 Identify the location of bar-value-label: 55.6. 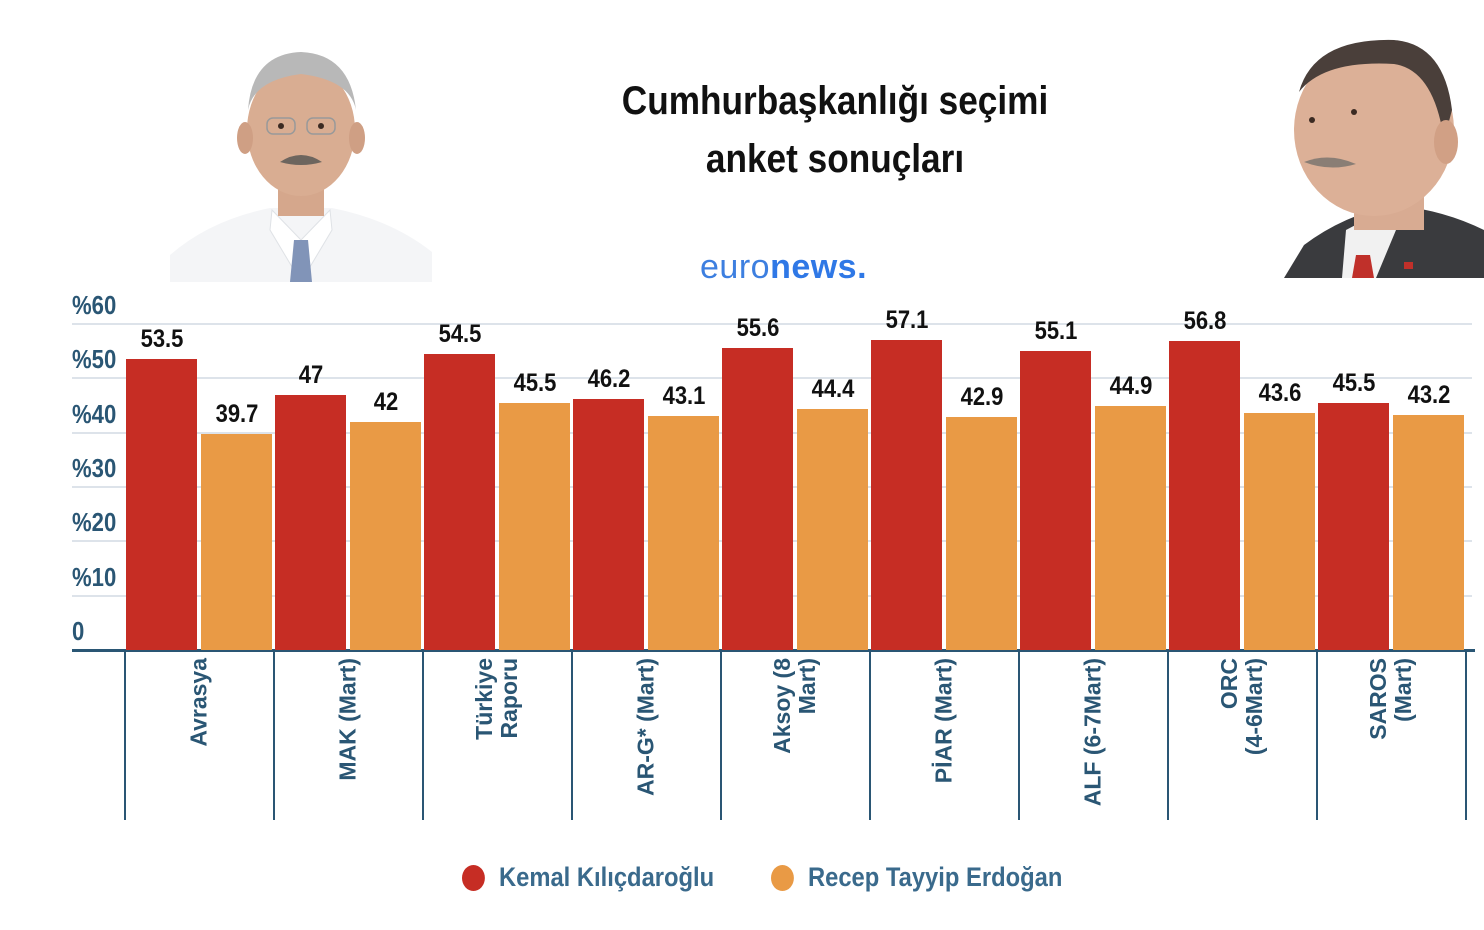
(757, 327).